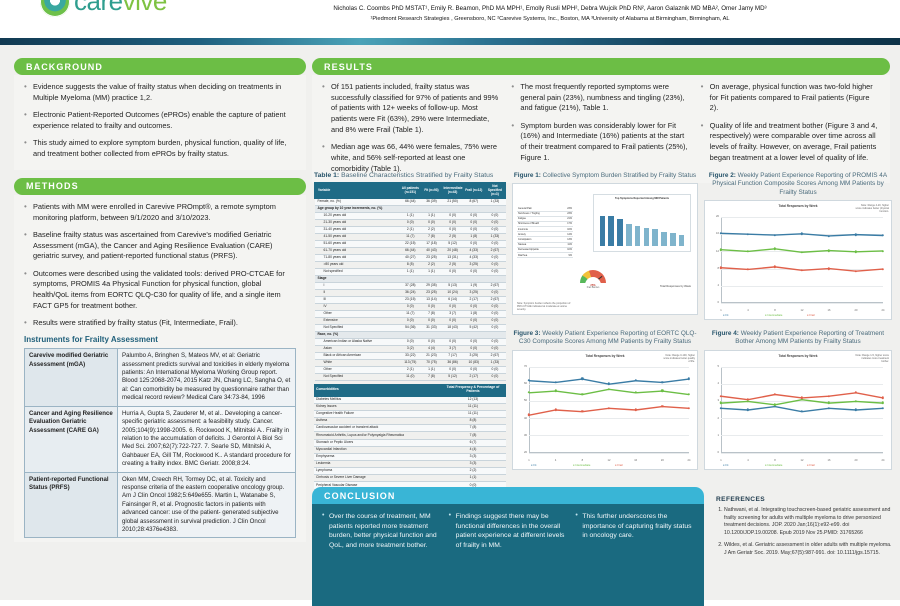 Image resolution: width=900 pixels, height=606 pixels. Describe the element at coordinates (856, 310) in the screenshot. I see `x-tick-label: 20` at that location.